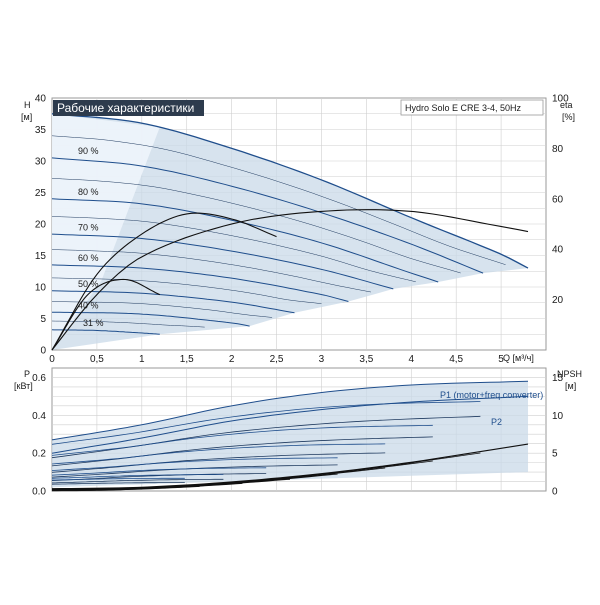 The height and width of the screenshot is (605, 600). Describe the element at coordinates (570, 386) in the screenshot. I see `npsh-axis-unit: [м]` at that location.